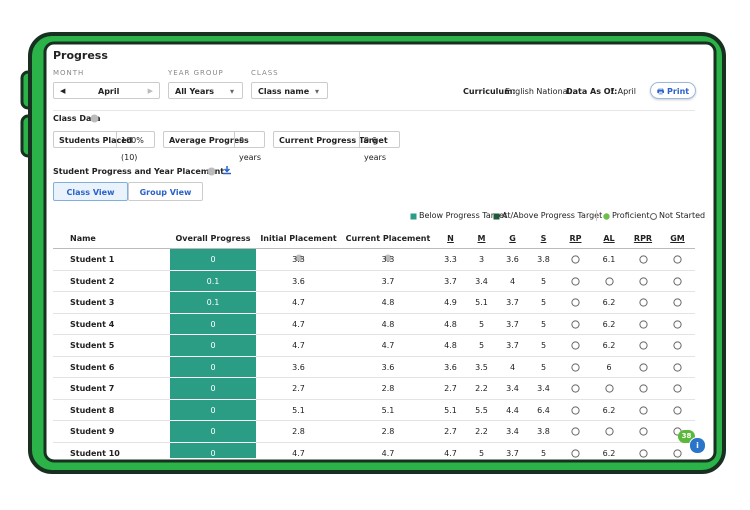 This screenshot has height=510, width=750. Describe the element at coordinates (673, 90) in the screenshot. I see `print-button: 🖶 Print` at that location.